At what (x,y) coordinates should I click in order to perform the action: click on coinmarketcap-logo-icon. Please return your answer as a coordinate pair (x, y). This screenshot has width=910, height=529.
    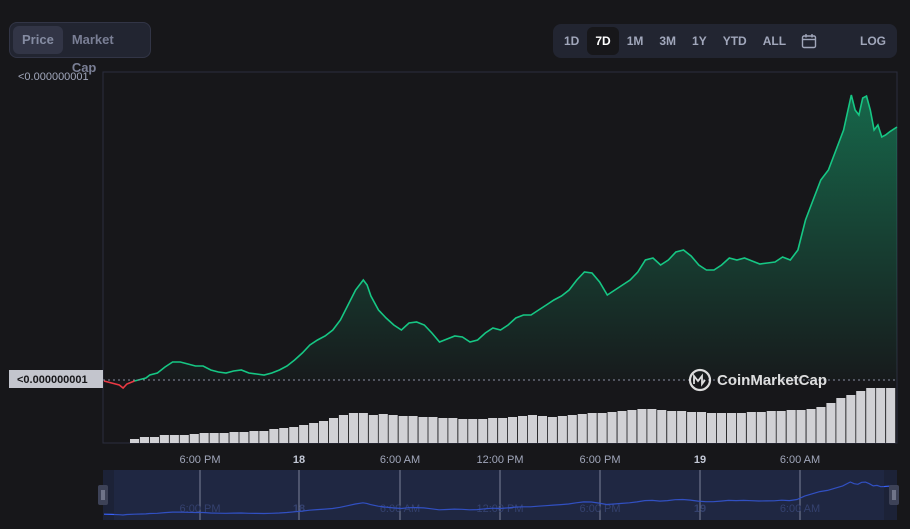
    Looking at the image, I should click on (700, 380).